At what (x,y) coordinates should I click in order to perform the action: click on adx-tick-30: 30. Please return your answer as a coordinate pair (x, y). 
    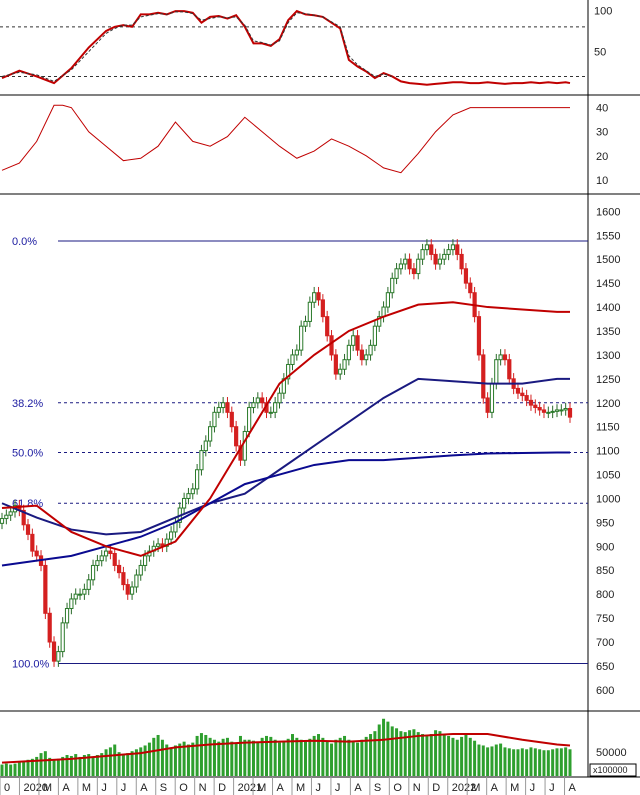
    Looking at the image, I should click on (602, 133).